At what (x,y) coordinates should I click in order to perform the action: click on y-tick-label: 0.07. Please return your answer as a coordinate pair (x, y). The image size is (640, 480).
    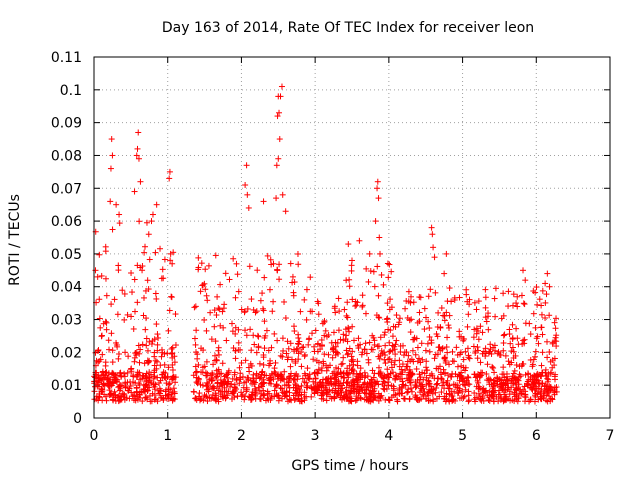
    Looking at the image, I should click on (66, 189).